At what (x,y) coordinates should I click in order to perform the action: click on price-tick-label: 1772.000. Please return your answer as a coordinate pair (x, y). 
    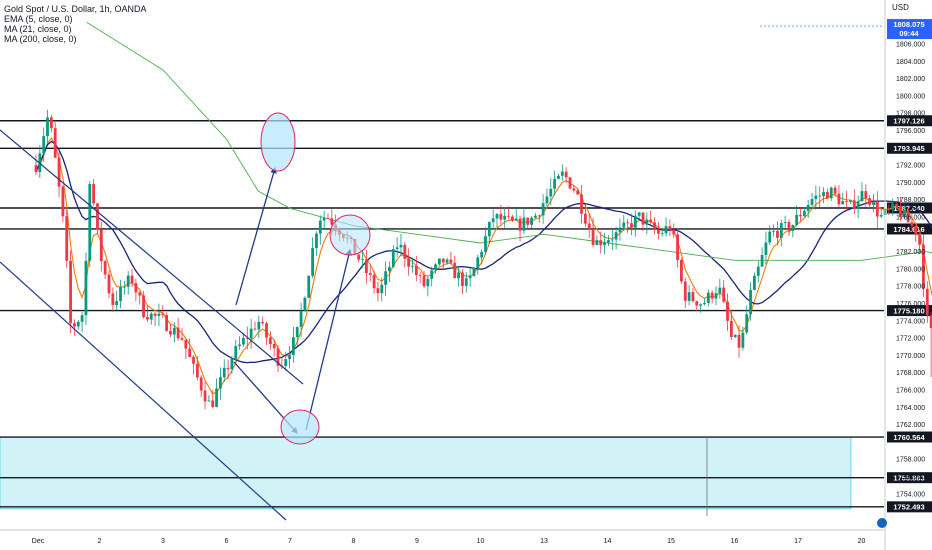
    Looking at the image, I should click on (910, 339).